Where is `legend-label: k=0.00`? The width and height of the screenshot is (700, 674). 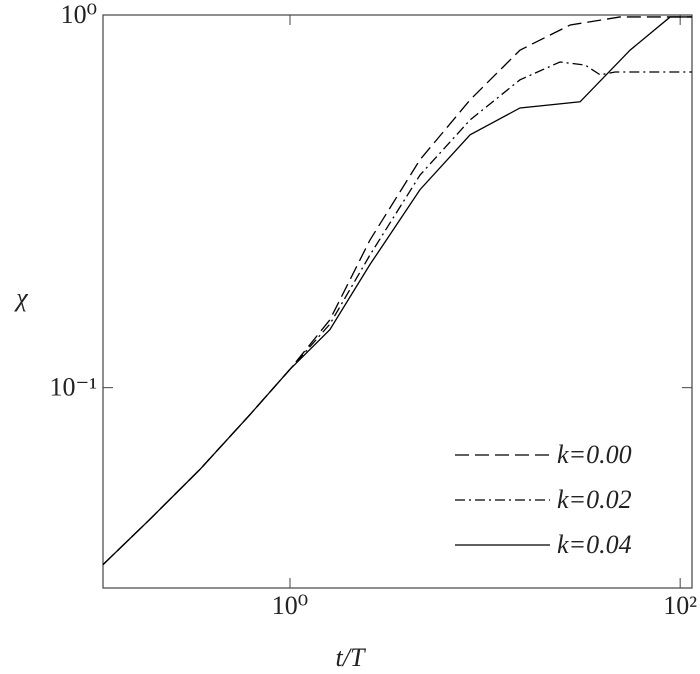 legend-label: k=0.00 is located at coordinates (594, 454).